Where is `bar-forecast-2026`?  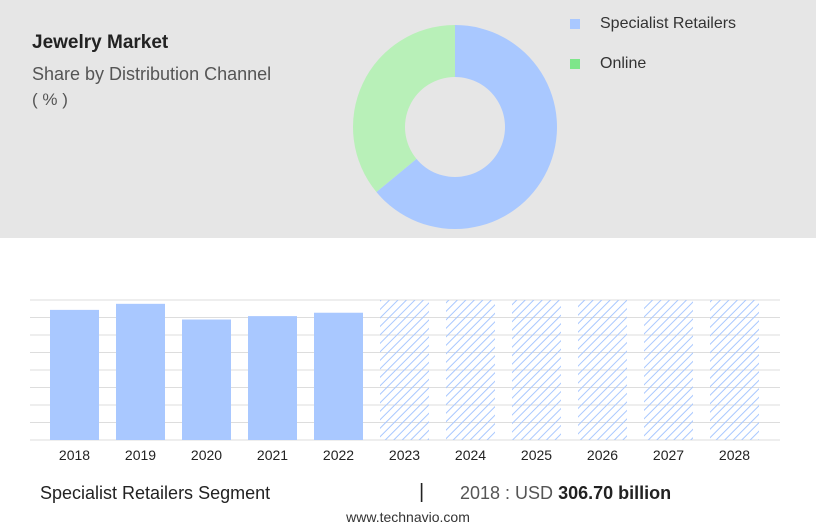 bar-forecast-2026 is located at coordinates (602, 370).